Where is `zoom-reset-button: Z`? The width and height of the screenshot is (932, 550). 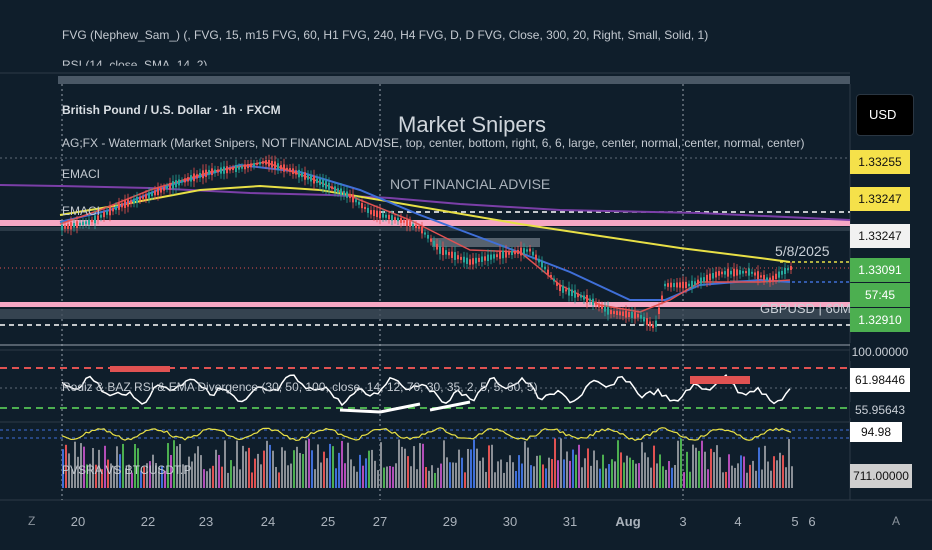
zoom-reset-button: Z is located at coordinates (32, 521).